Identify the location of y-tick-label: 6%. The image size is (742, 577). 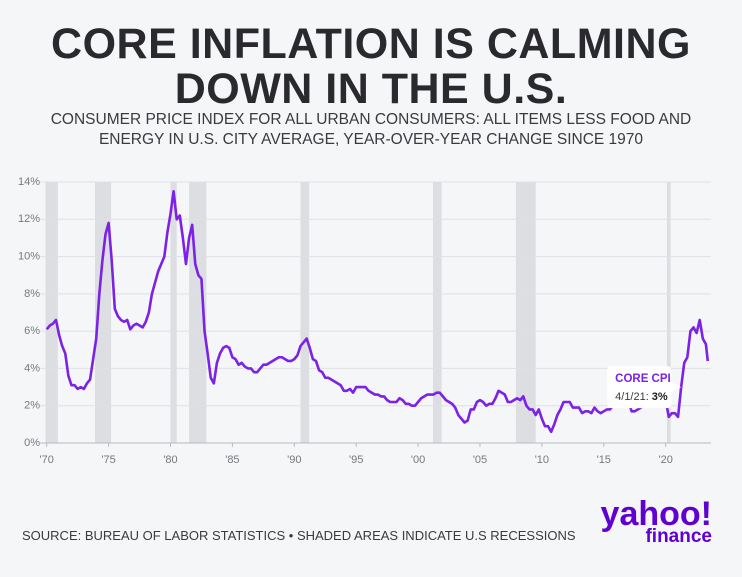
(32, 331).